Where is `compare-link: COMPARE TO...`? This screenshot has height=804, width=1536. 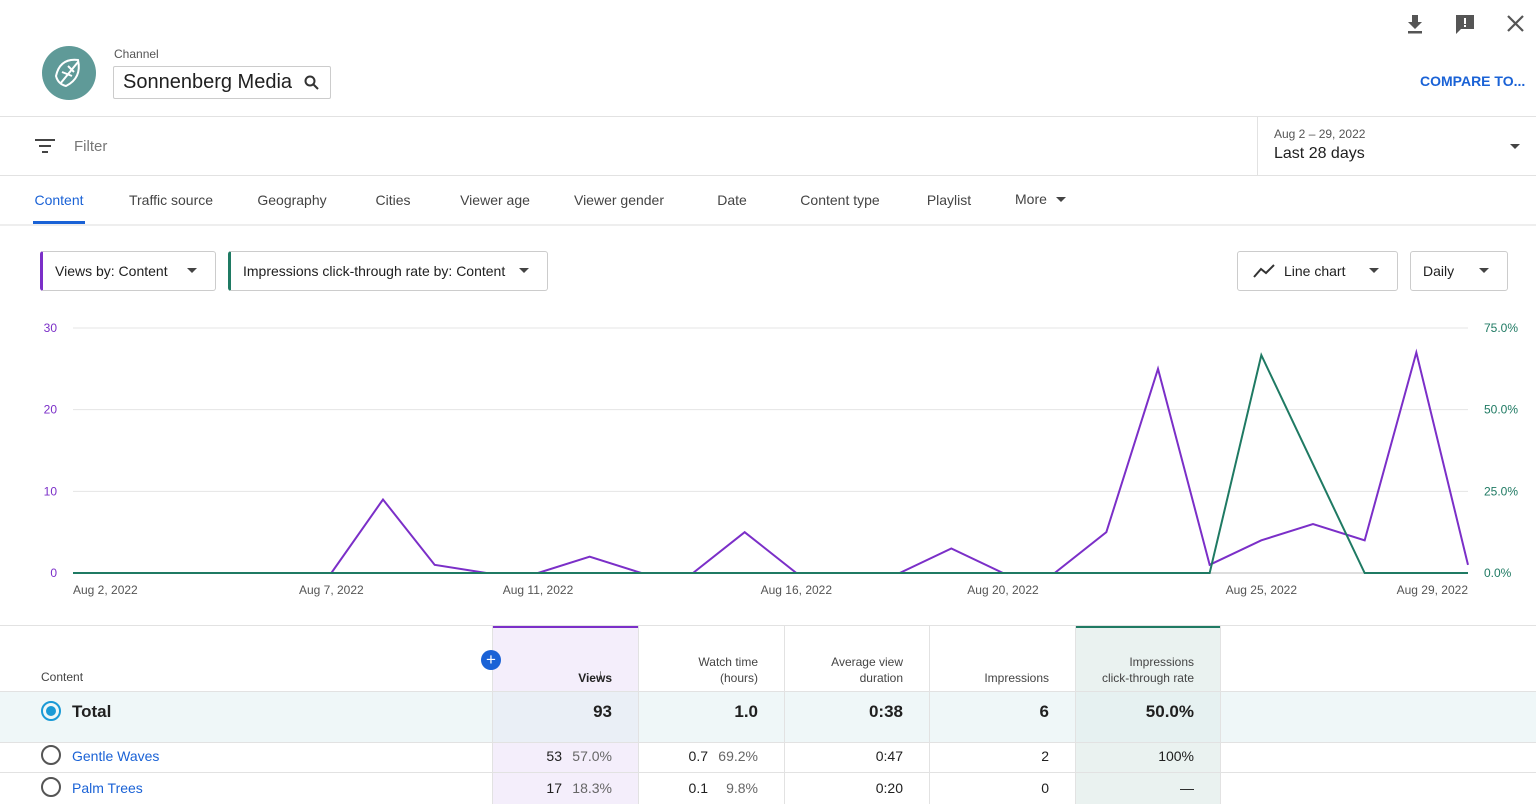
compare-link: COMPARE TO... is located at coordinates (1472, 81).